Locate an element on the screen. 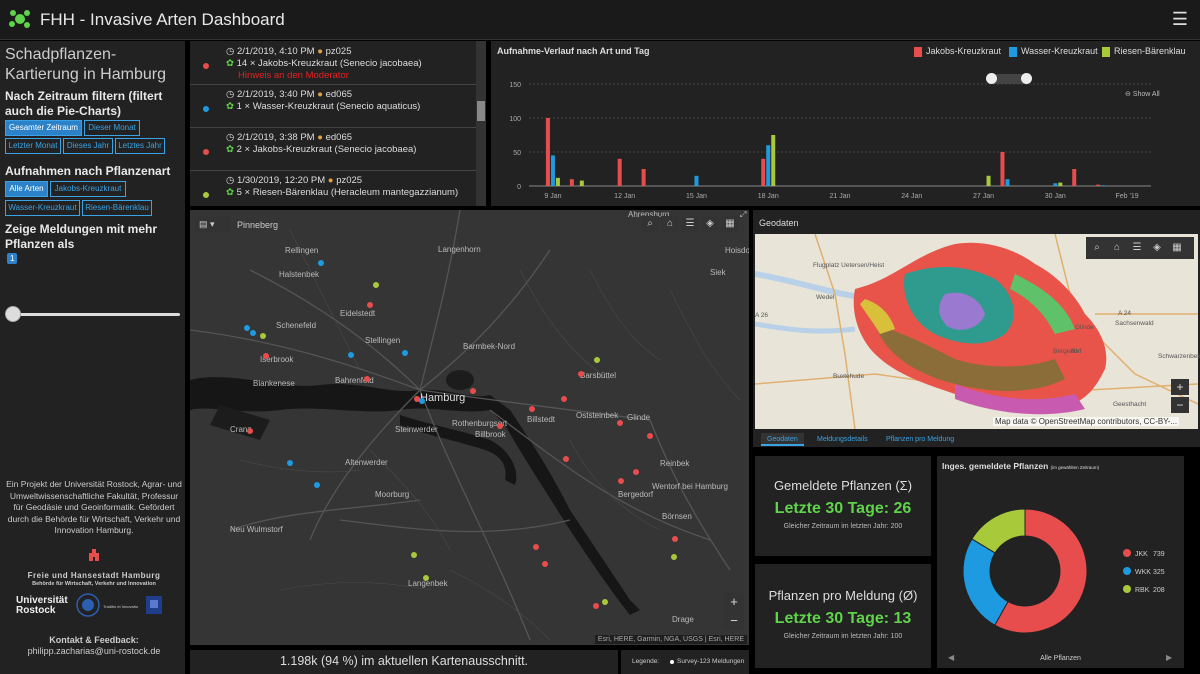 This screenshot has height=674, width=1200. feed-scroll-thumb is located at coordinates (481, 111).